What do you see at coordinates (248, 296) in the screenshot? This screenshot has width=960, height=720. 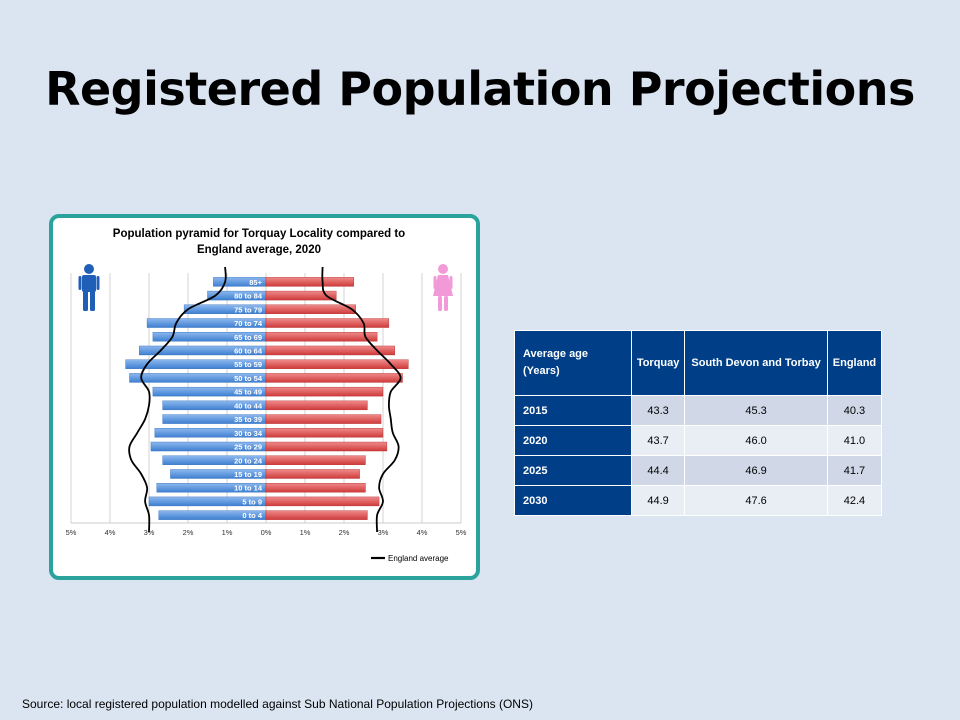 I see `age-label: 80 to 84` at bounding box center [248, 296].